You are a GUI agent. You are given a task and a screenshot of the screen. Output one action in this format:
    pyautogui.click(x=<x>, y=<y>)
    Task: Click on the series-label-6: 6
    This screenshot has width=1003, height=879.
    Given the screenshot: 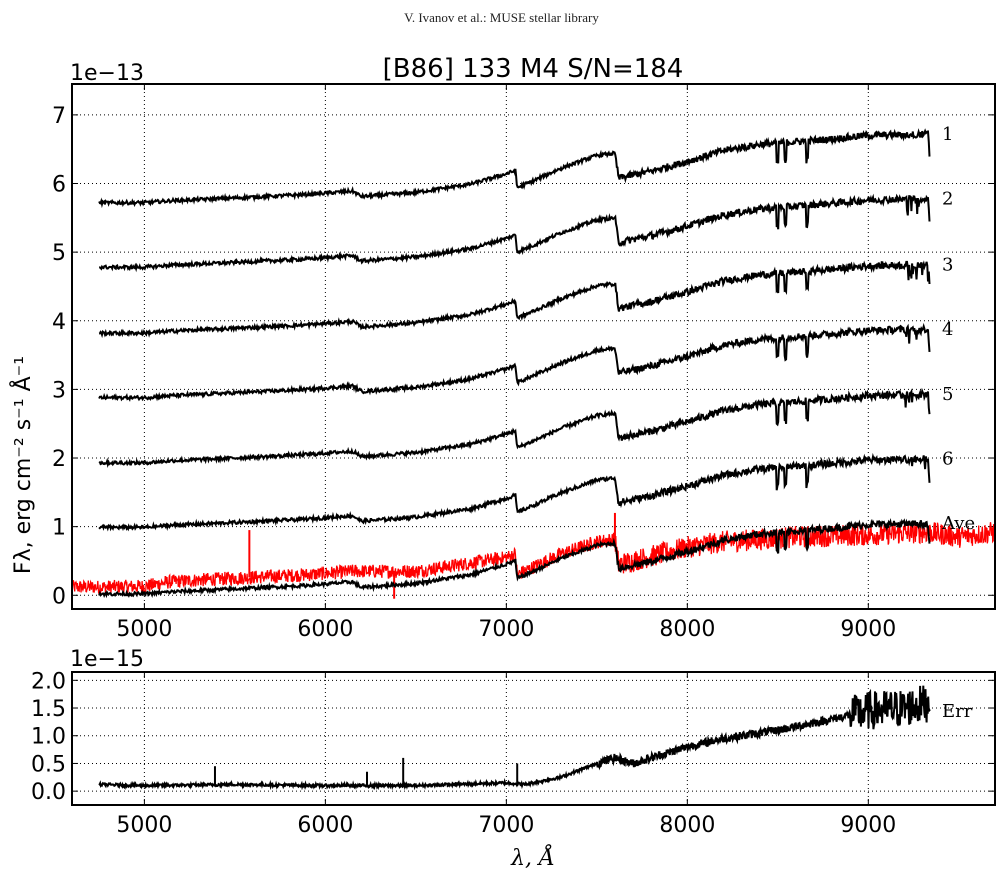 What is the action you would take?
    pyautogui.click(x=947, y=459)
    